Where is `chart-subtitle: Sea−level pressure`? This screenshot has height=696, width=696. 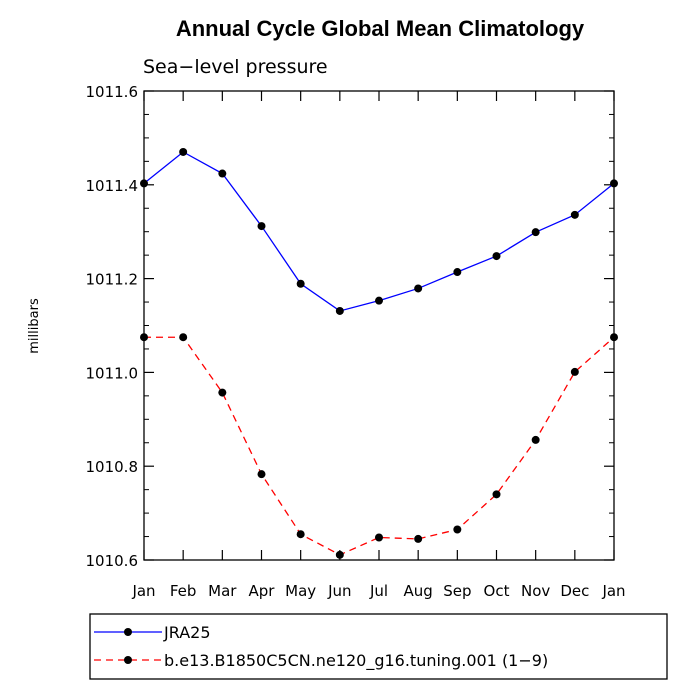
chart-subtitle: Sea−level pressure is located at coordinates (235, 67).